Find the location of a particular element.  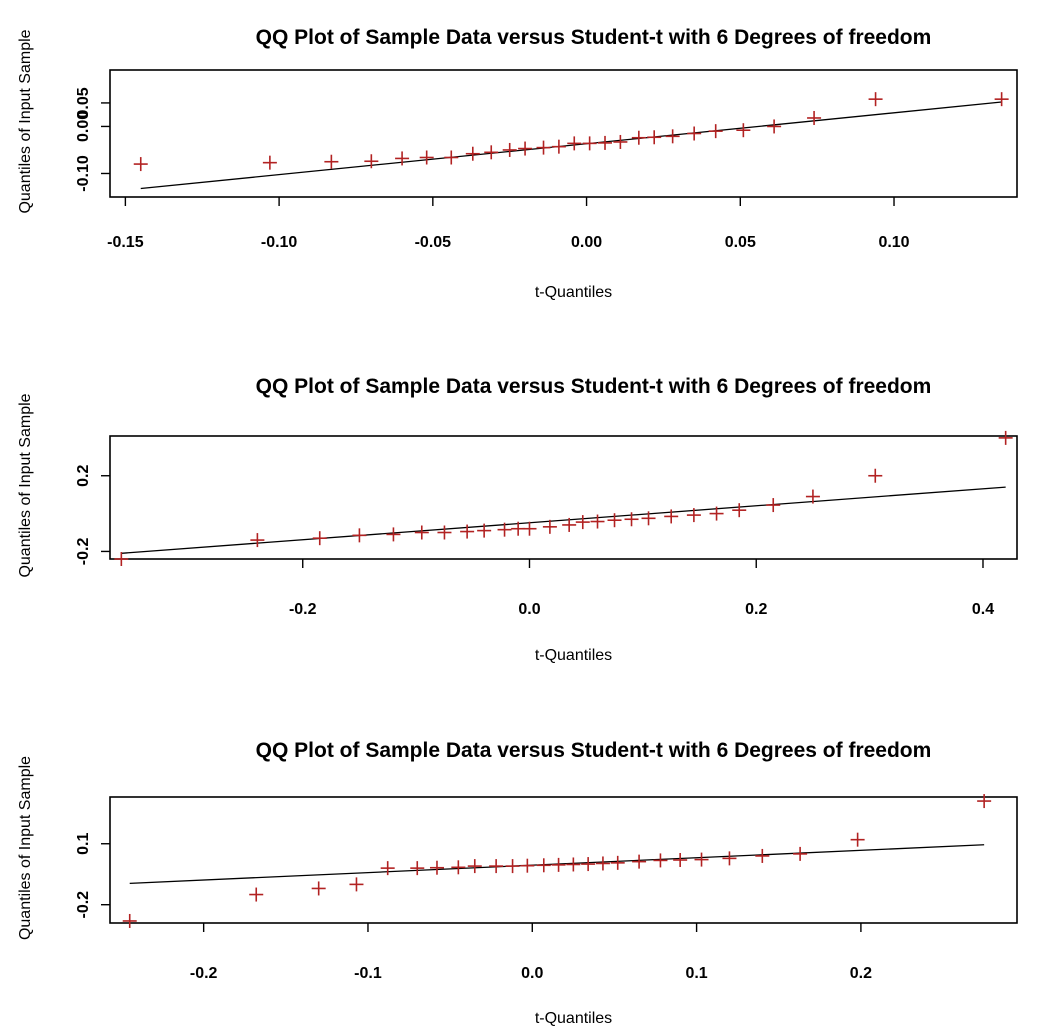

y-tick-label: 0.2 is located at coordinates (83, 476).